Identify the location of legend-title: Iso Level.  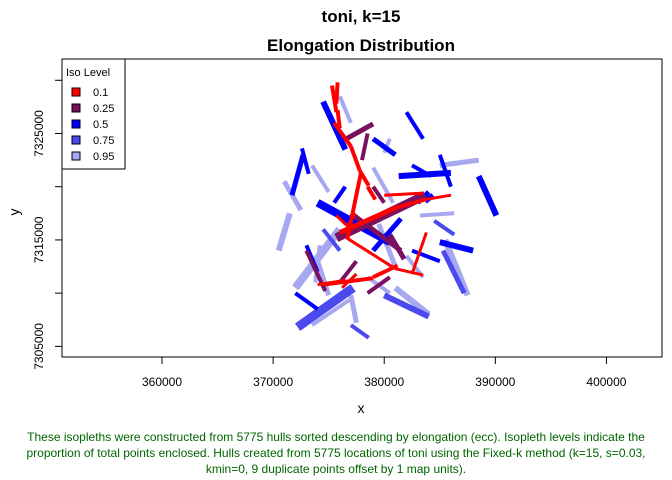
(88, 73).